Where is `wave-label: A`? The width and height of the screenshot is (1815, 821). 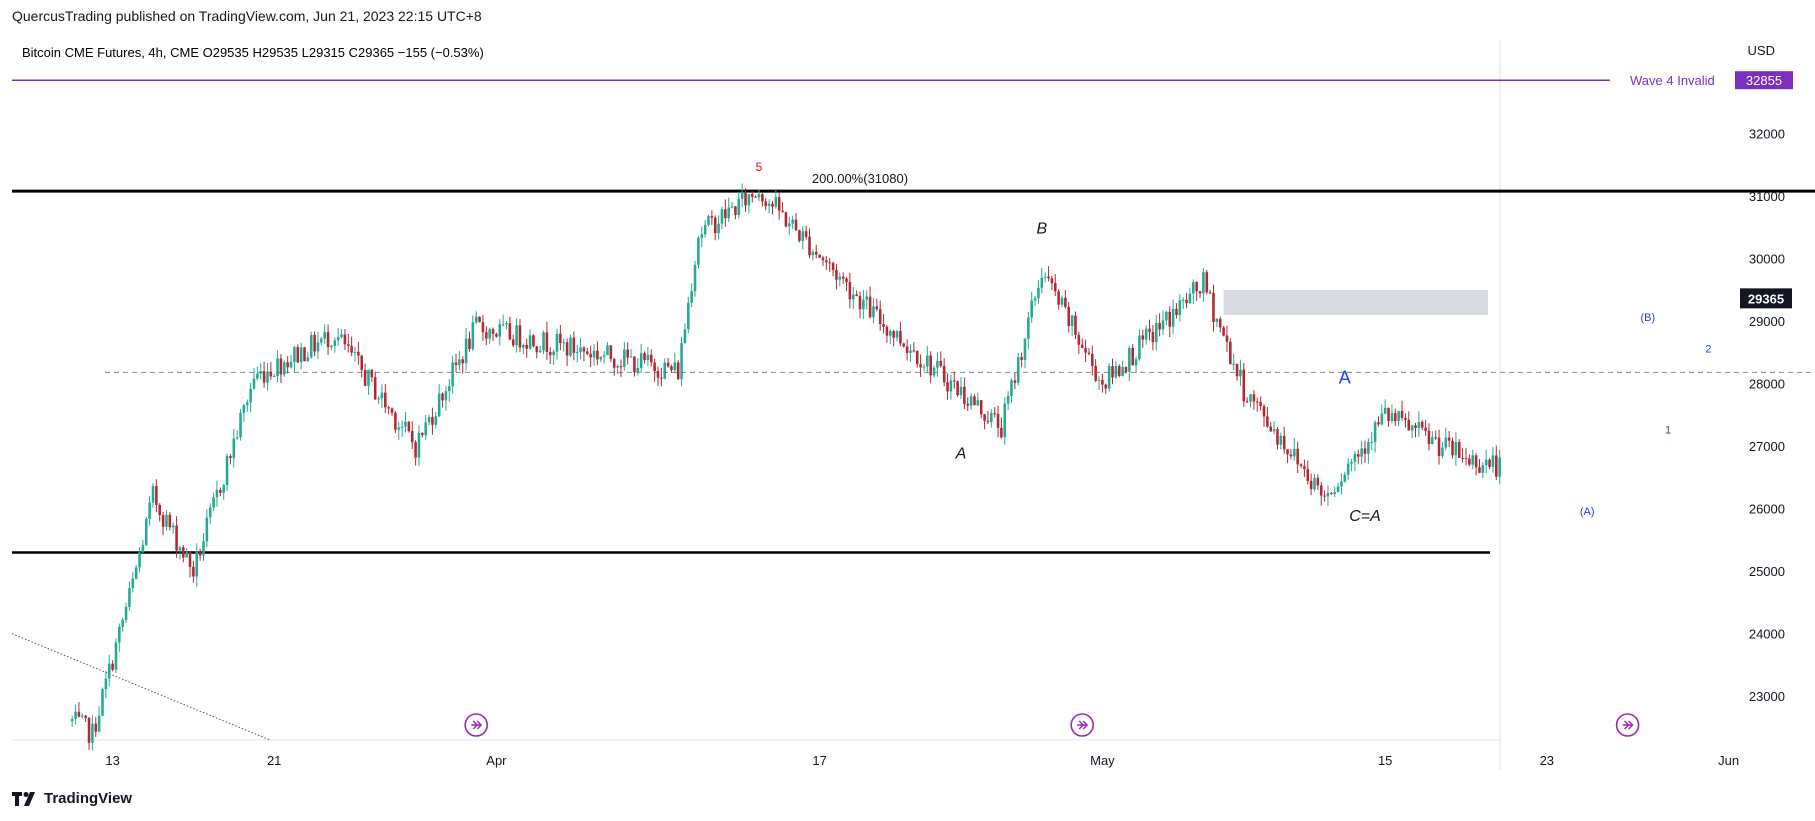 wave-label: A is located at coordinates (1345, 378).